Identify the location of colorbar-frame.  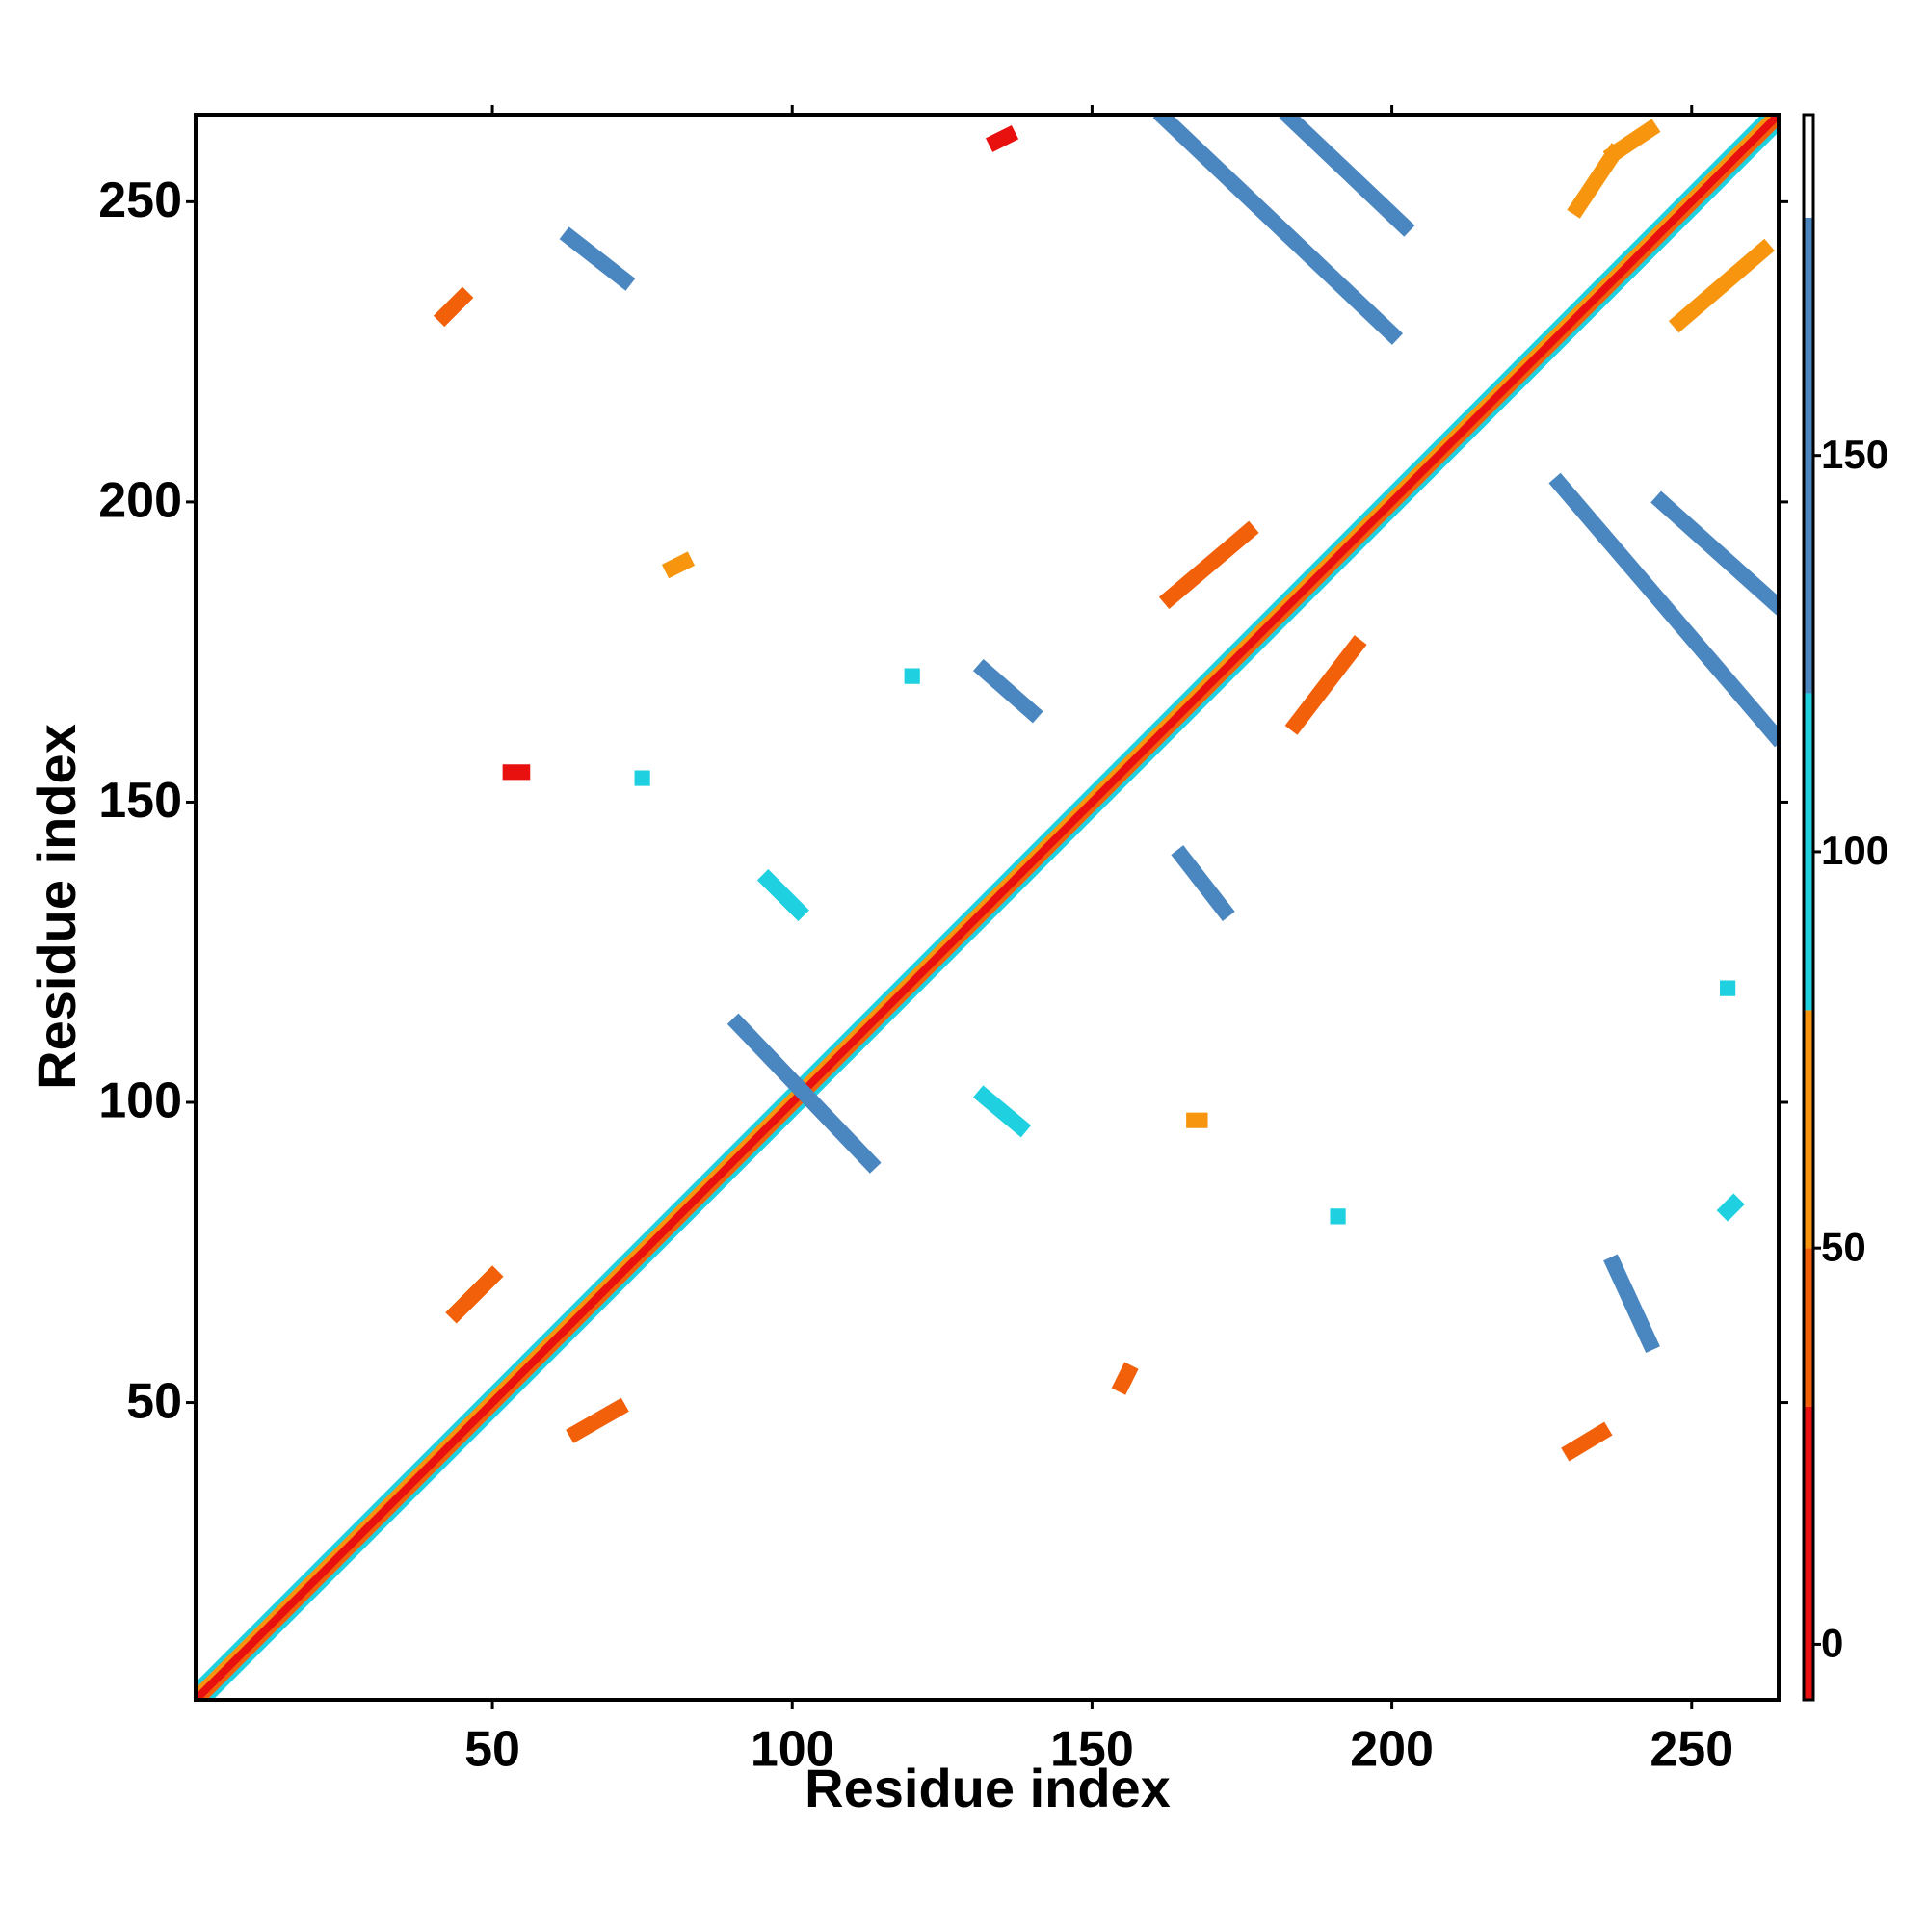
(1809, 907).